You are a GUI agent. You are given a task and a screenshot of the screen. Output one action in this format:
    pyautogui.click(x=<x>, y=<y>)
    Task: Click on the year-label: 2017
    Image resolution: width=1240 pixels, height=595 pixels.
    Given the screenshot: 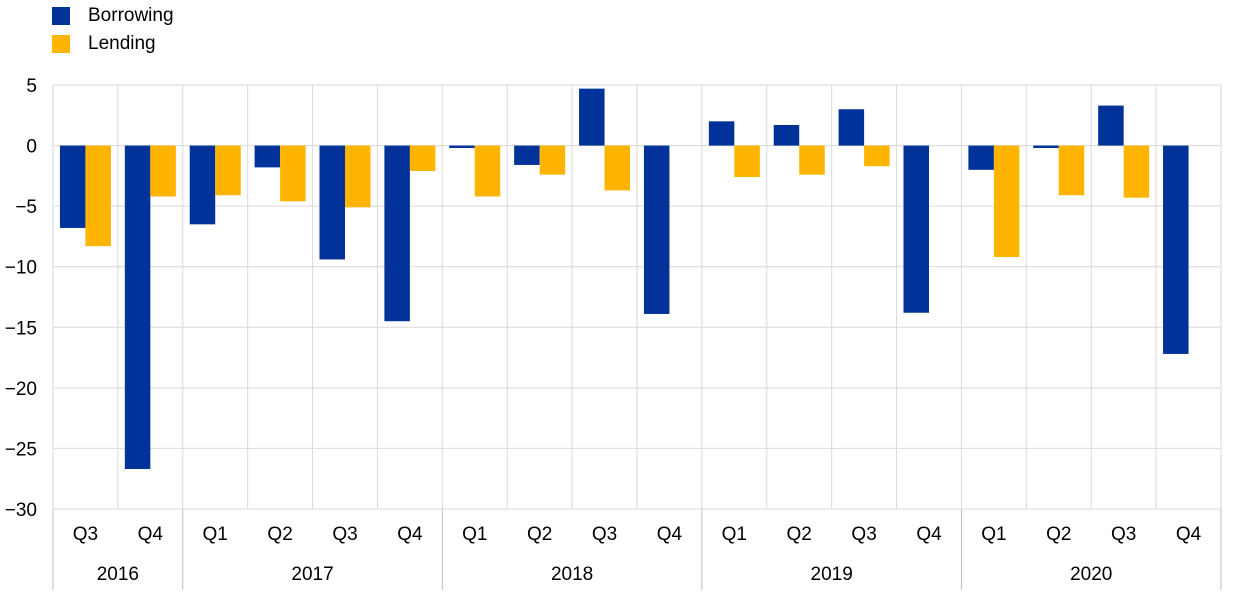 What is the action you would take?
    pyautogui.click(x=312, y=574)
    